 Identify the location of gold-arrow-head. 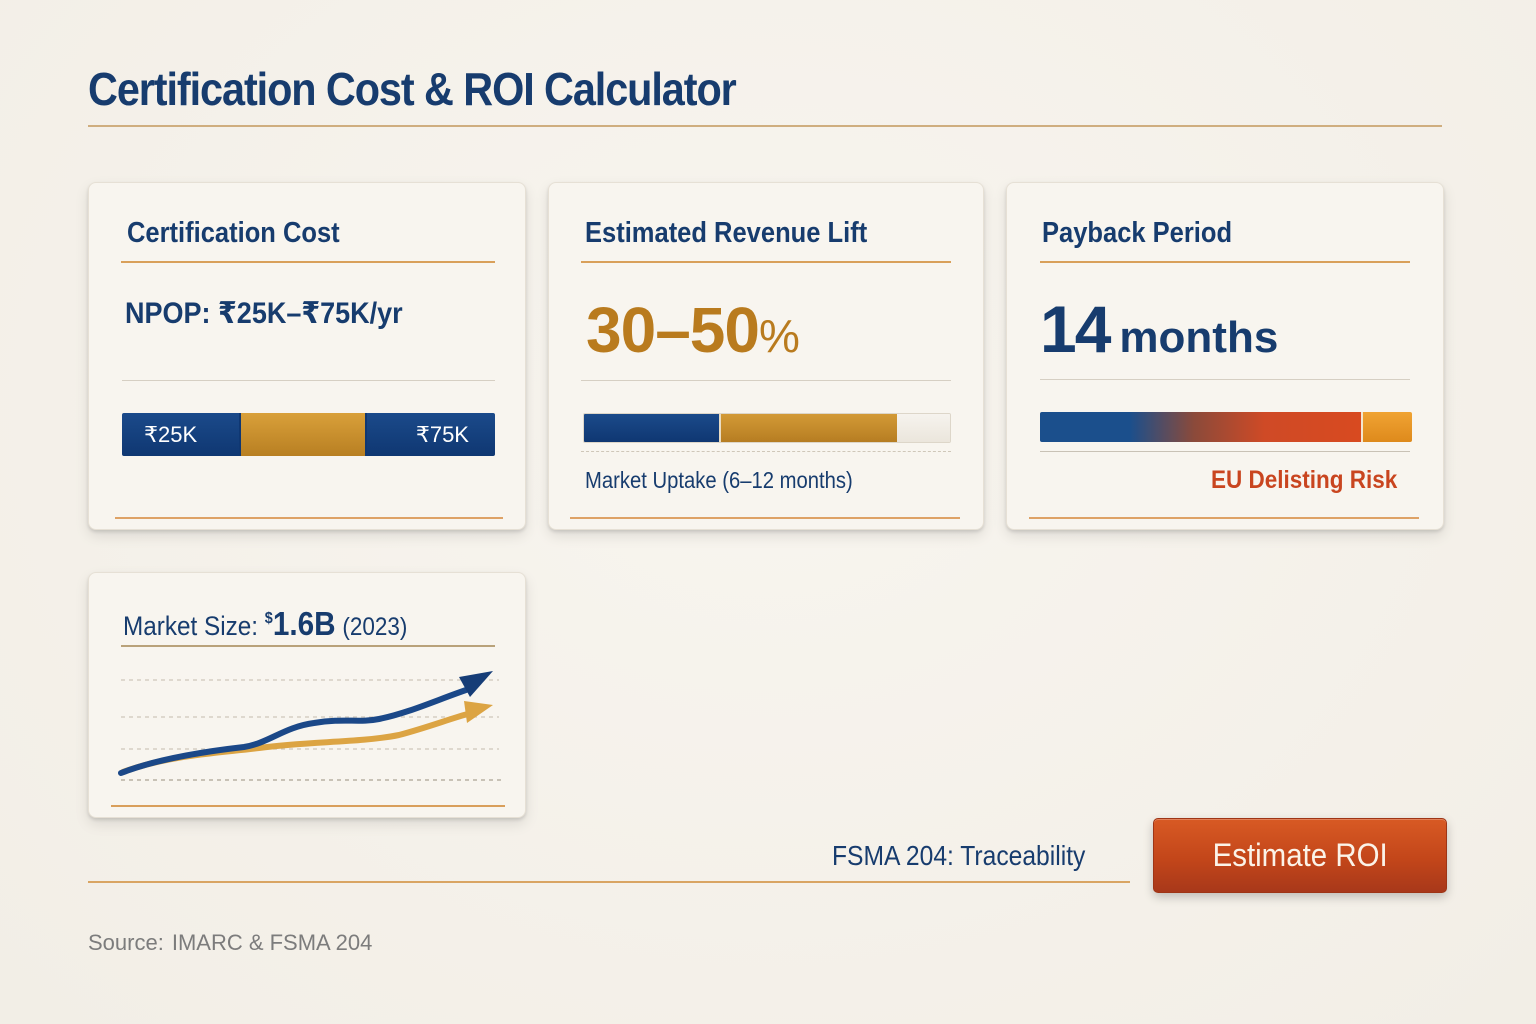
(478, 712).